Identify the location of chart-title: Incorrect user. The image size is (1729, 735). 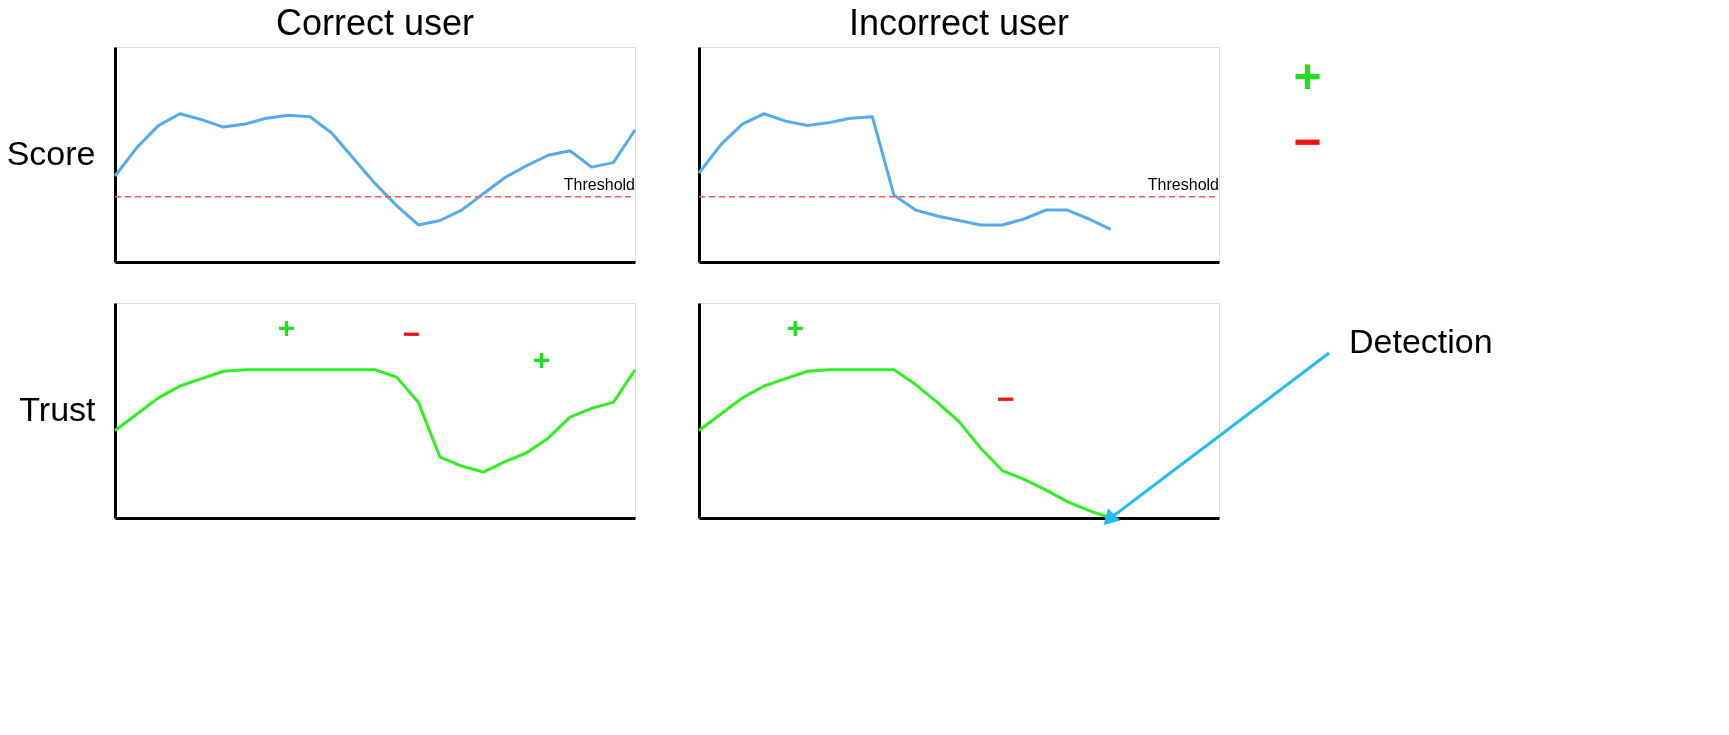
(959, 22).